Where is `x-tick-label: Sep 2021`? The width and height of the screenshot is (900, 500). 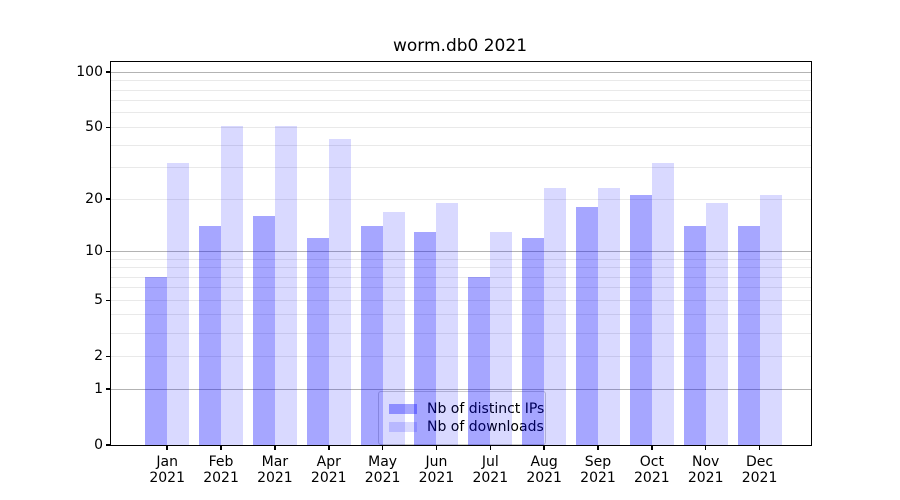 x-tick-label: Sep 2021 is located at coordinates (598, 470).